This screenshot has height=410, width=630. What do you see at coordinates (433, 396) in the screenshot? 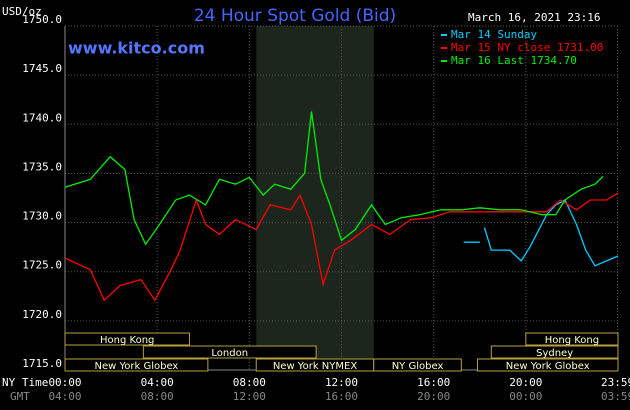
I see `gmt-tick-label: 20:00` at bounding box center [433, 396].